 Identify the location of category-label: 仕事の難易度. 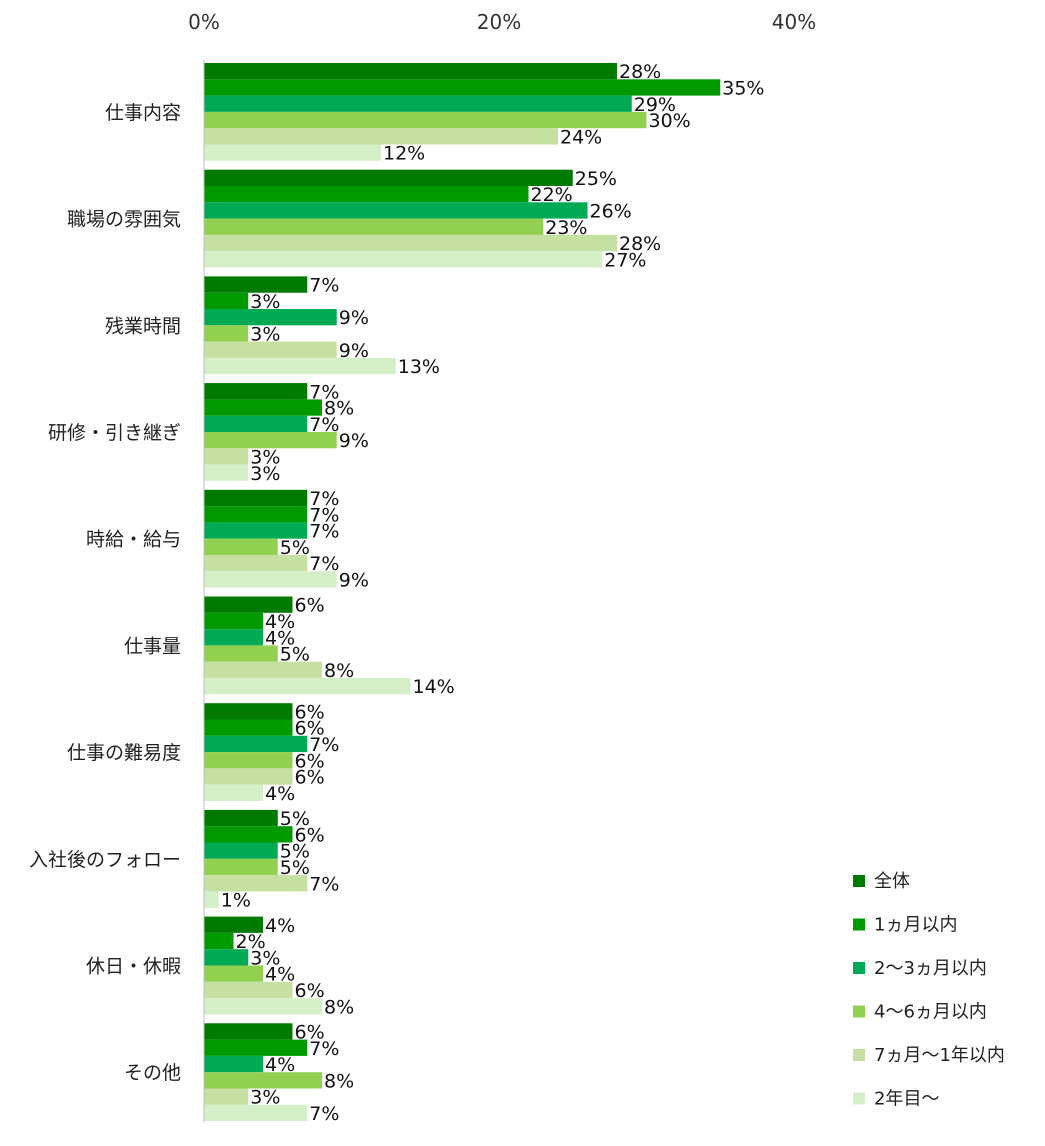
(124, 753).